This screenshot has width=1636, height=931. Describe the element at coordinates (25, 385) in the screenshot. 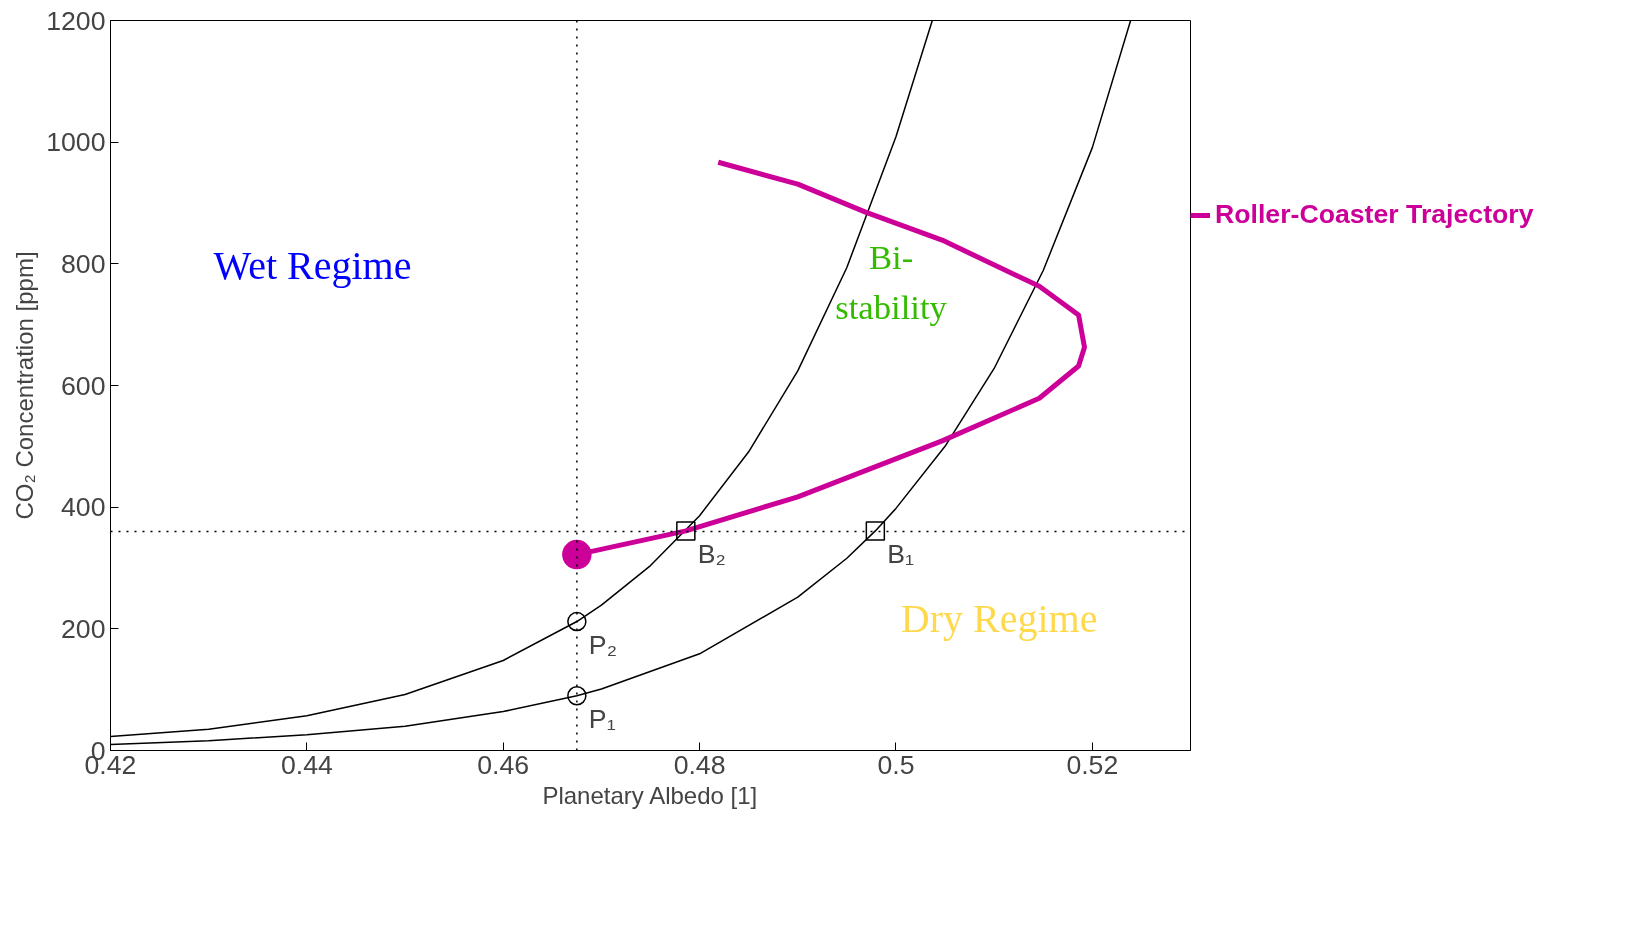

I see `y-axis-title: CO₂ Concentration [ppm]` at that location.